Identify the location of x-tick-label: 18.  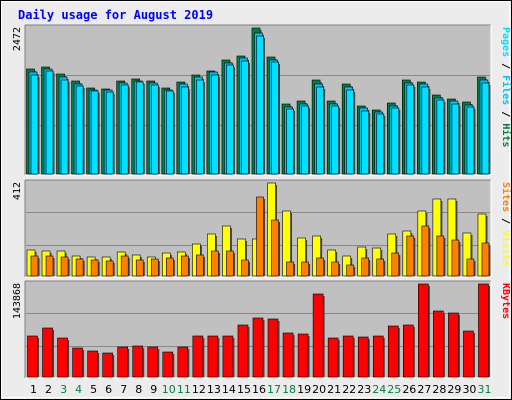
(289, 389).